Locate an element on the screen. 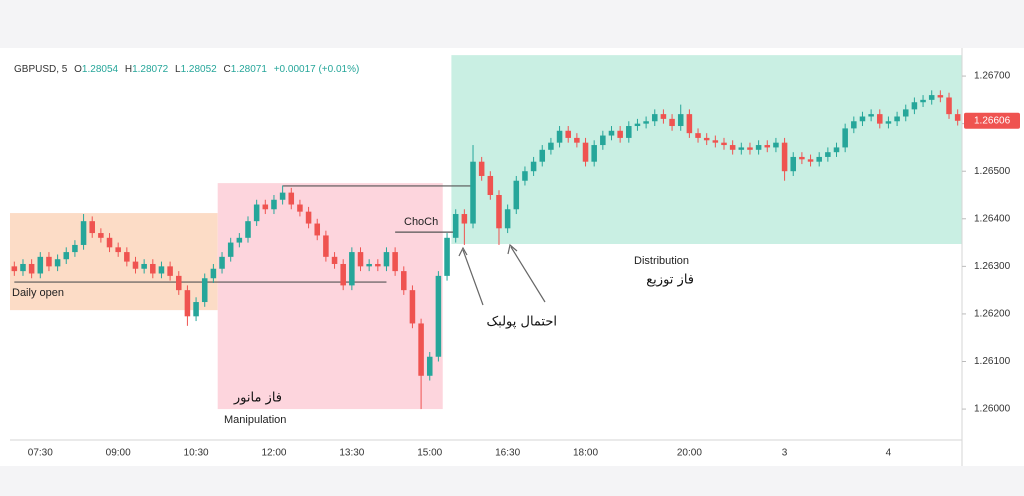  annotation: فاز مانور is located at coordinates (257, 398).